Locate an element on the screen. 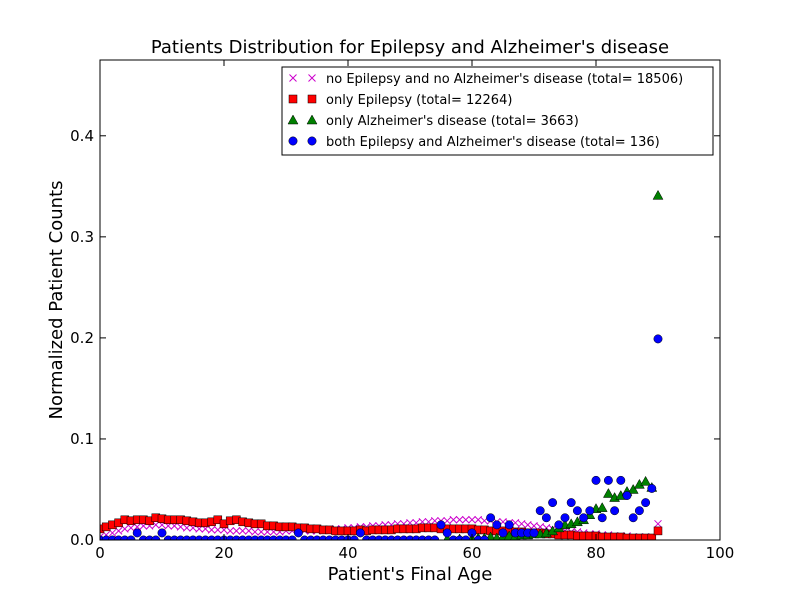 The width and height of the screenshot is (800, 600). y-tick-label: 0.3 is located at coordinates (82, 237).